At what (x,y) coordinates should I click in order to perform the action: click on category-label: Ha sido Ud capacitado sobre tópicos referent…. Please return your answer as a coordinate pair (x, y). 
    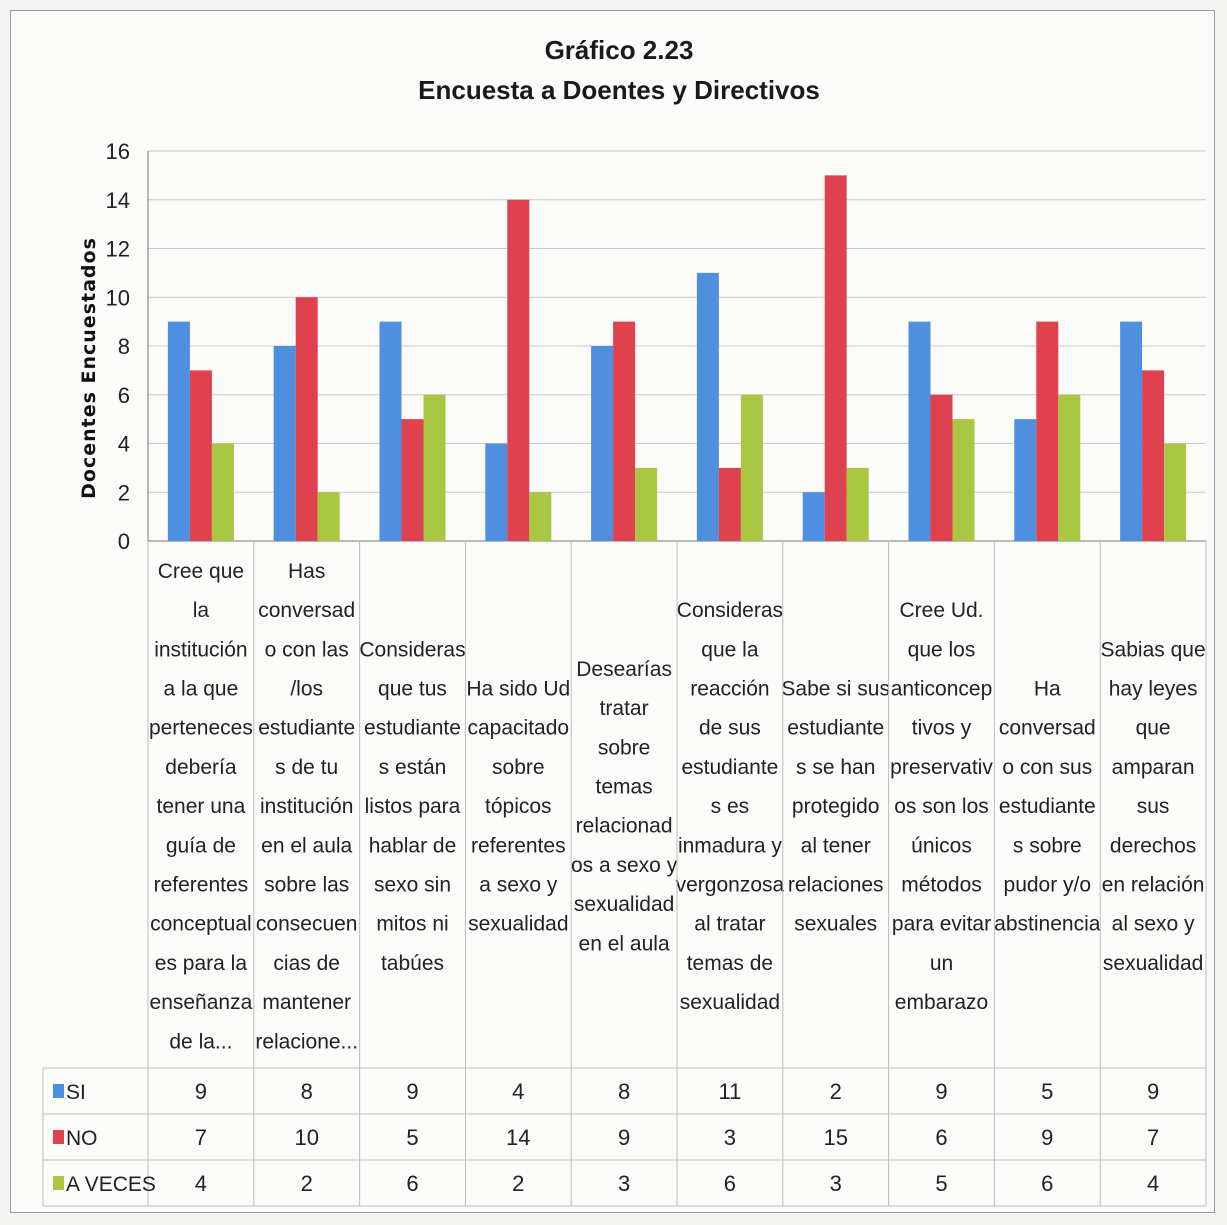
    Looking at the image, I should click on (518, 807).